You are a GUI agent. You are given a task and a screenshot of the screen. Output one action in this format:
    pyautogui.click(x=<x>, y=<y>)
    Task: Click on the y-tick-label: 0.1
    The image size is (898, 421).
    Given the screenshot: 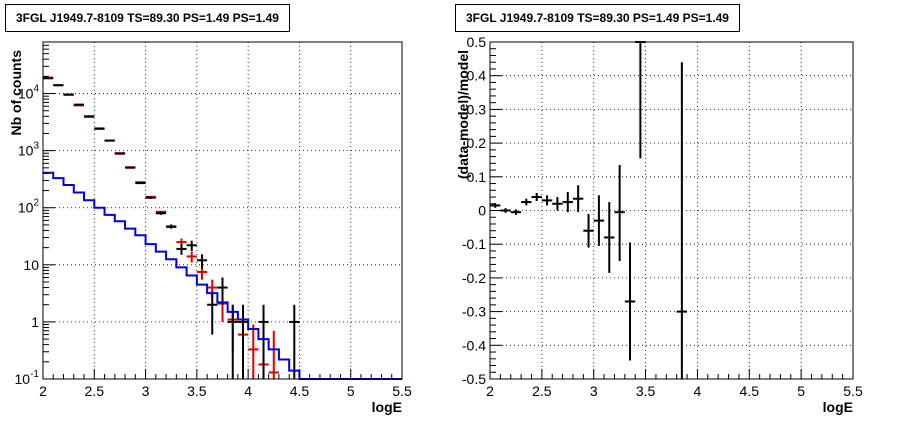 What is the action you would take?
    pyautogui.click(x=477, y=177)
    